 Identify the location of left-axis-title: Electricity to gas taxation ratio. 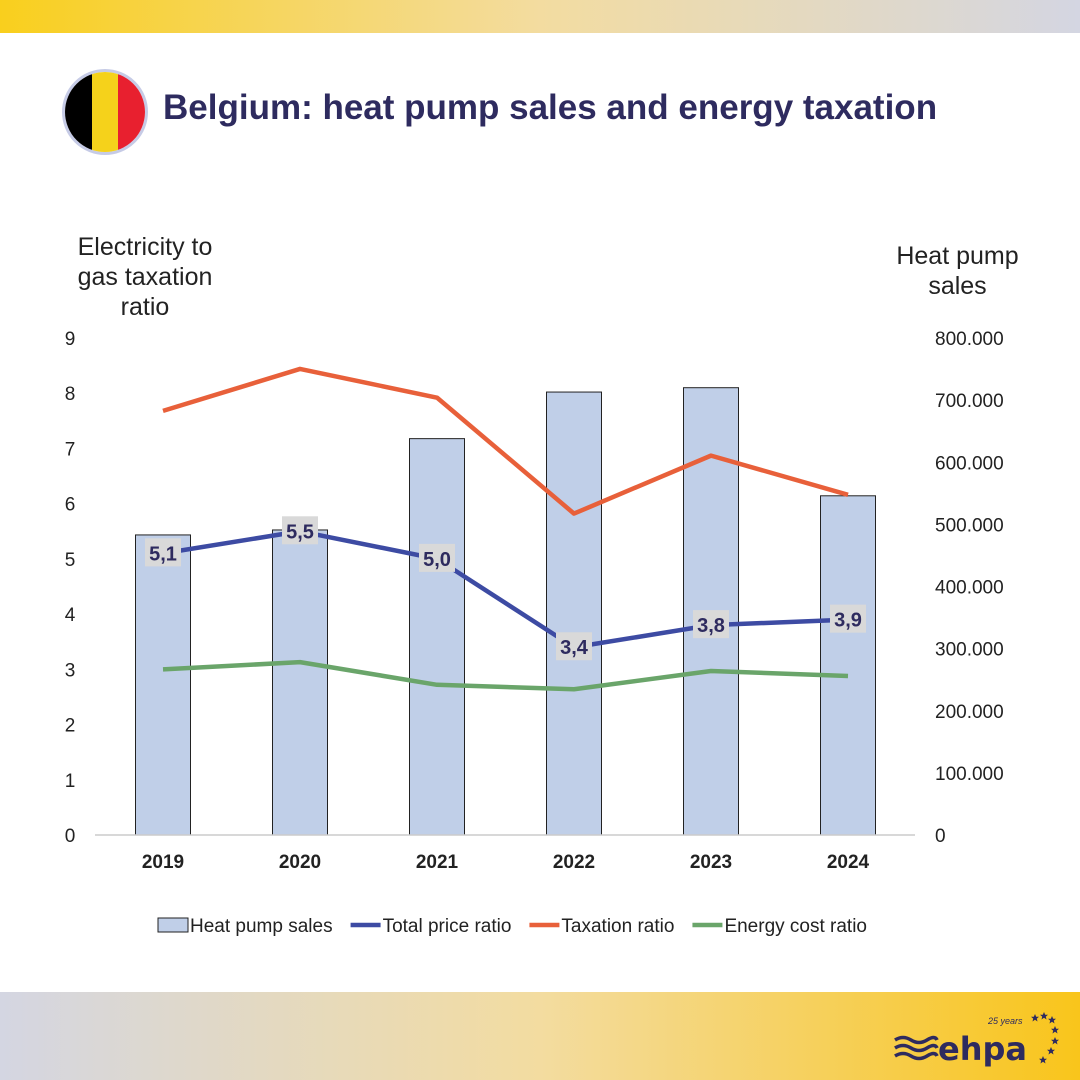
(145, 277).